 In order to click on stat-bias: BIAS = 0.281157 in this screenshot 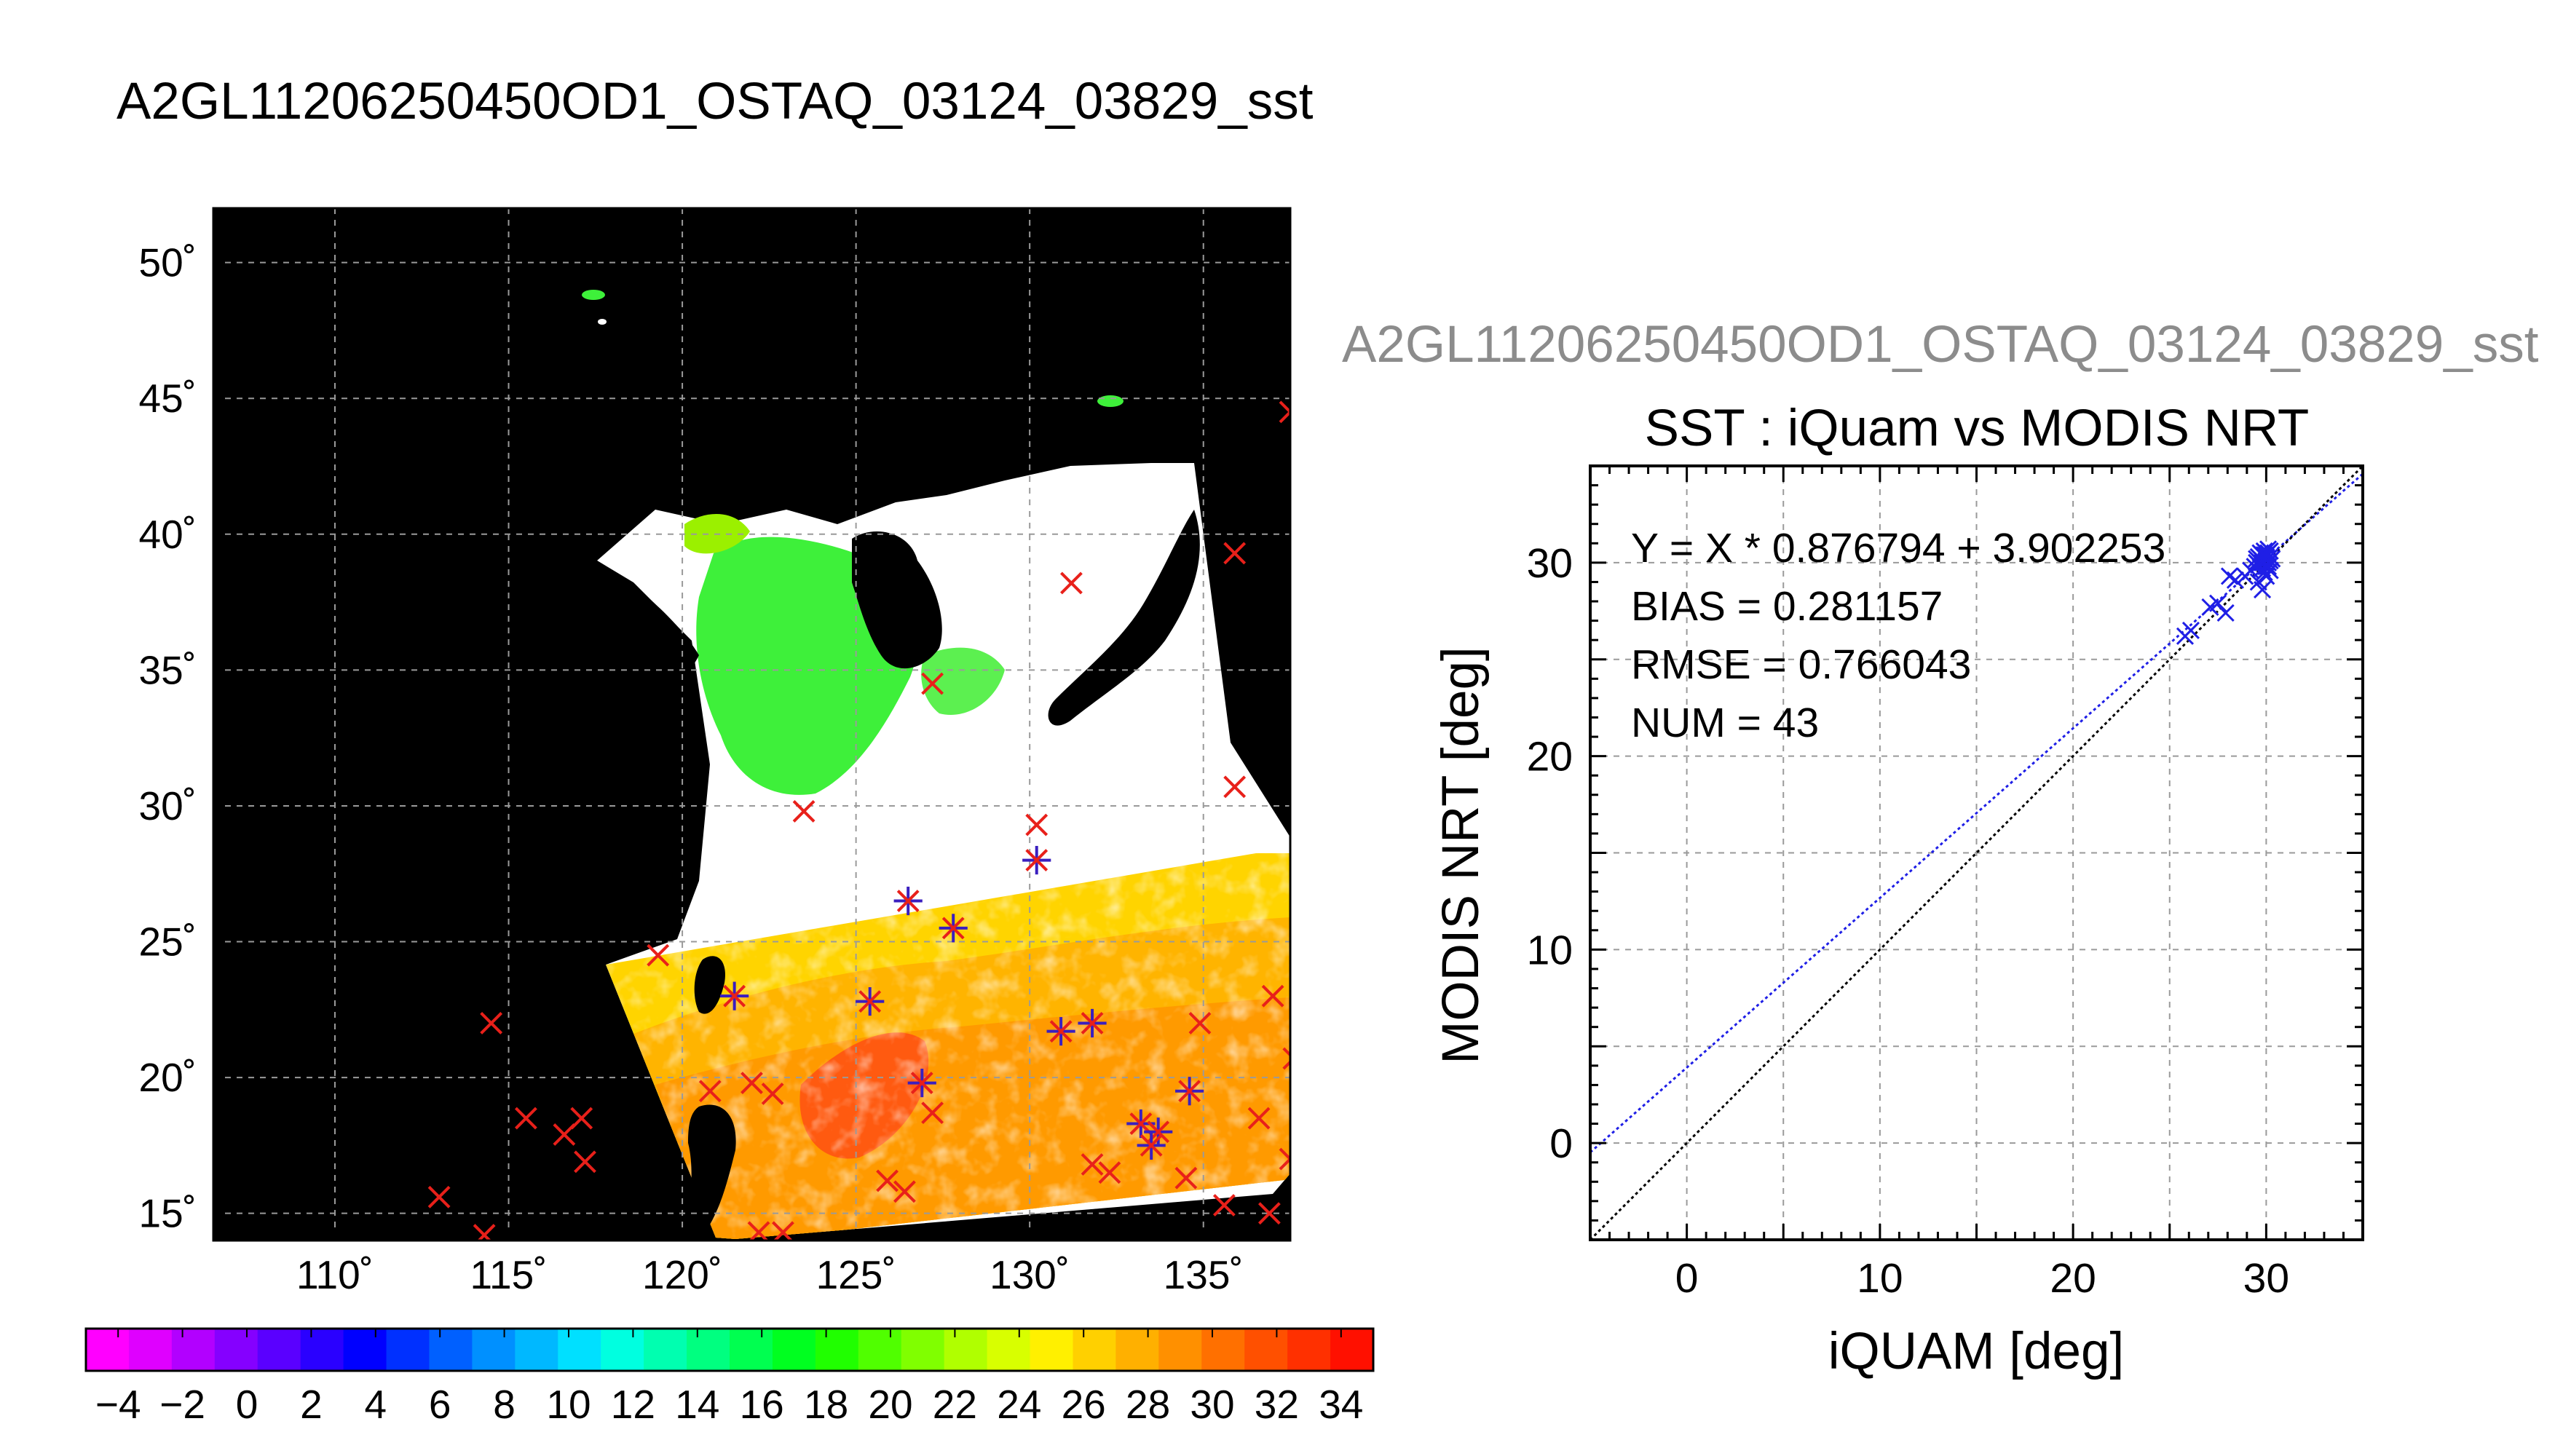, I will do `click(1787, 606)`.